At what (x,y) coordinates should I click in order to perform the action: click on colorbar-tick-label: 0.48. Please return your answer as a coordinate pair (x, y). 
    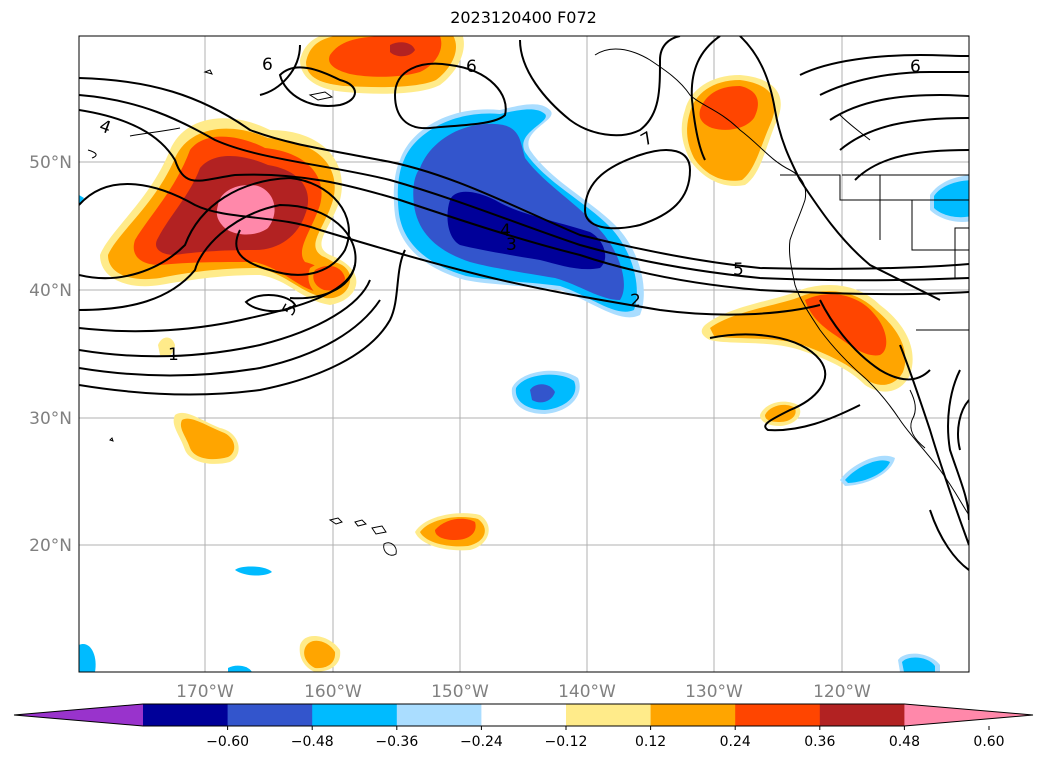
    Looking at the image, I should click on (904, 742).